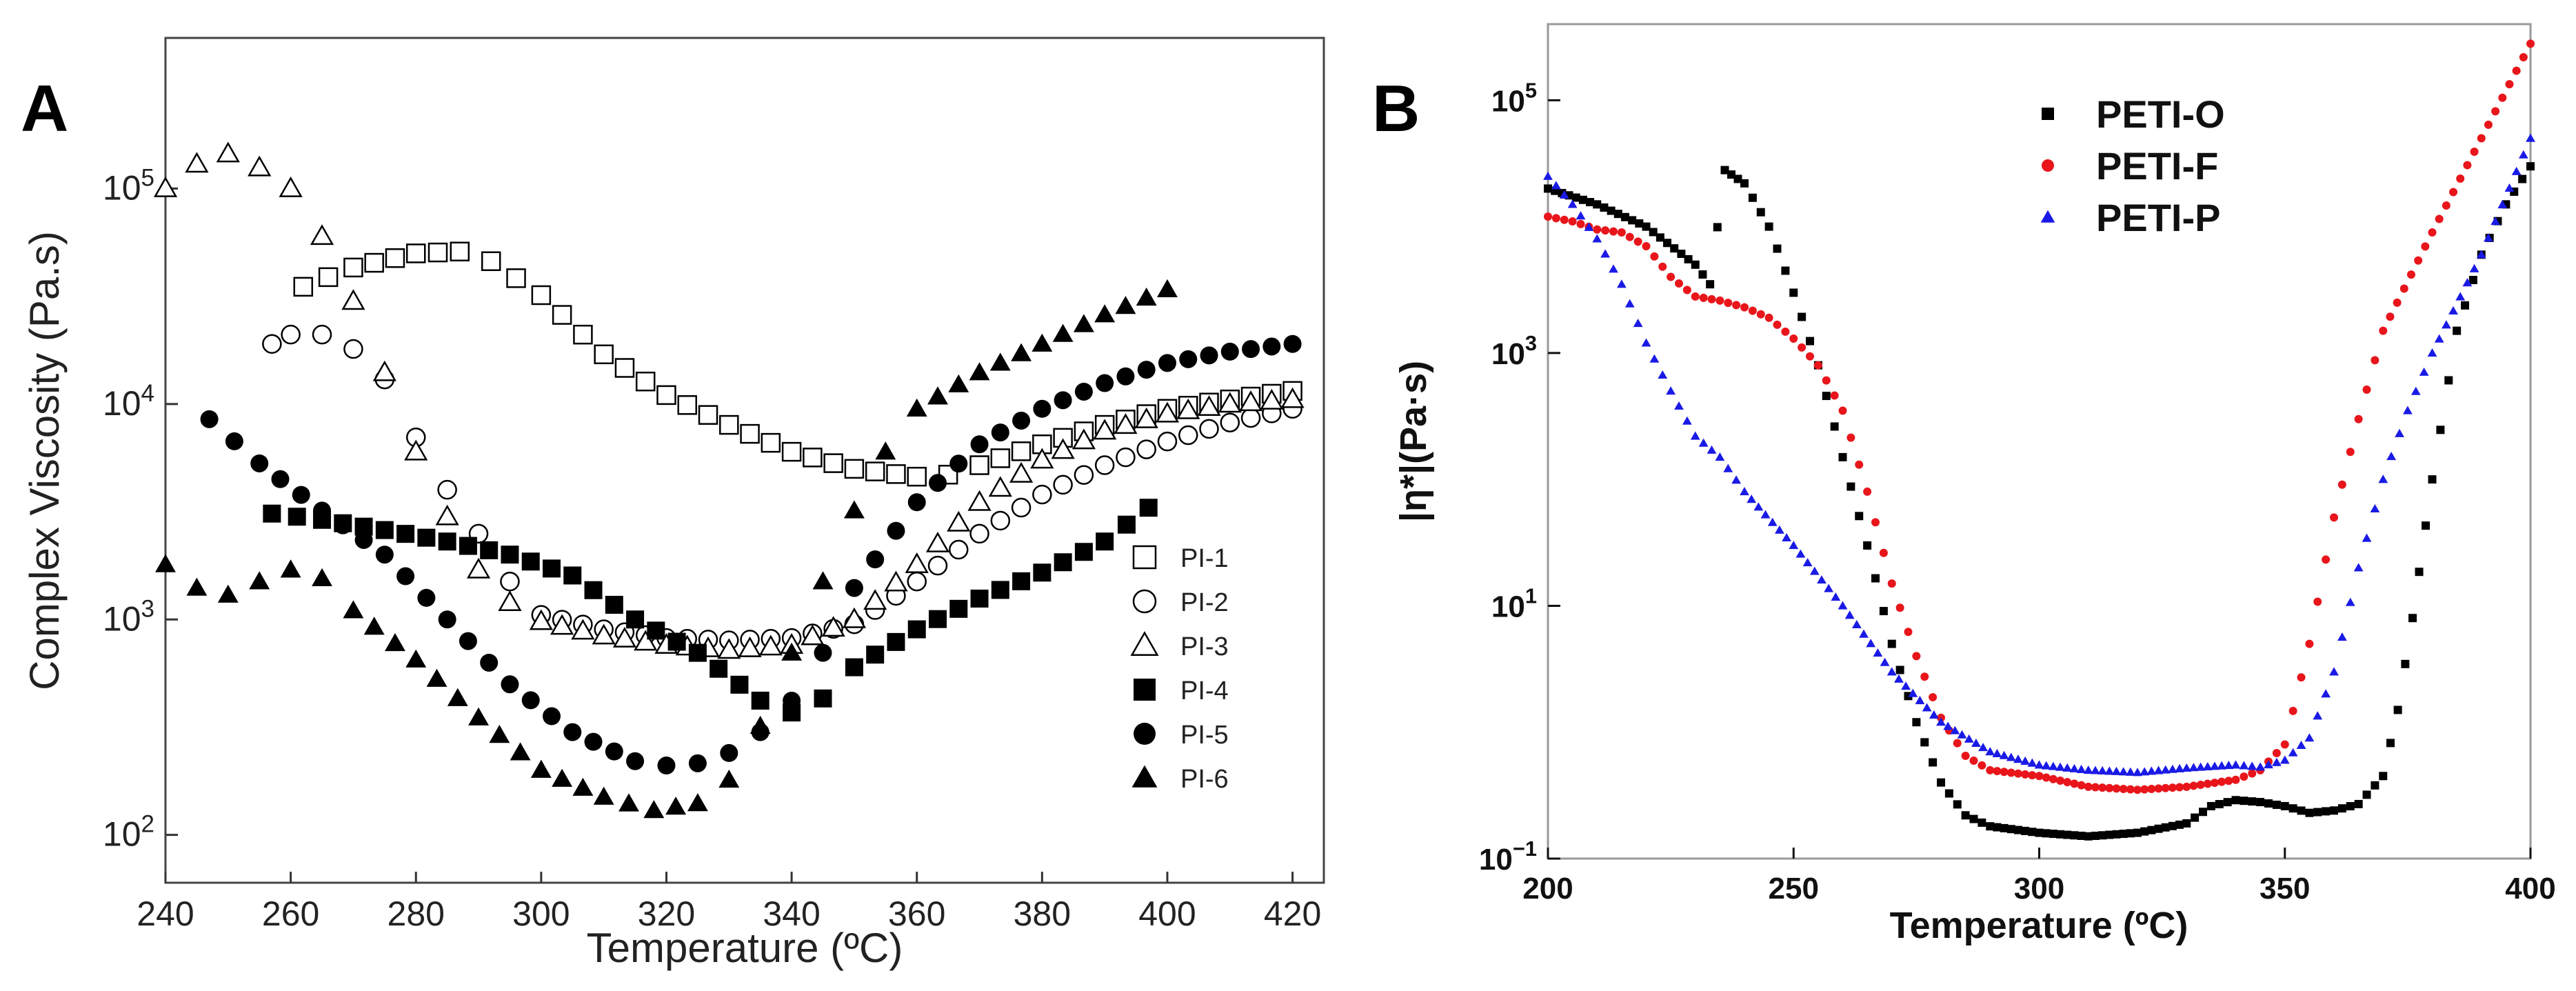 The width and height of the screenshot is (2576, 991). I want to click on legend-marker-PETI-O, so click(2048, 114).